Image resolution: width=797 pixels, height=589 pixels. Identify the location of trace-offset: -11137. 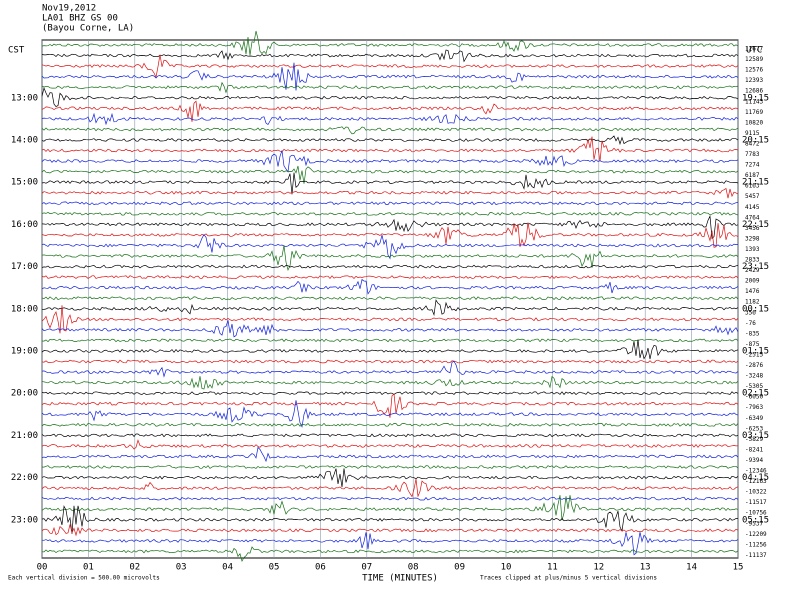
(756, 555).